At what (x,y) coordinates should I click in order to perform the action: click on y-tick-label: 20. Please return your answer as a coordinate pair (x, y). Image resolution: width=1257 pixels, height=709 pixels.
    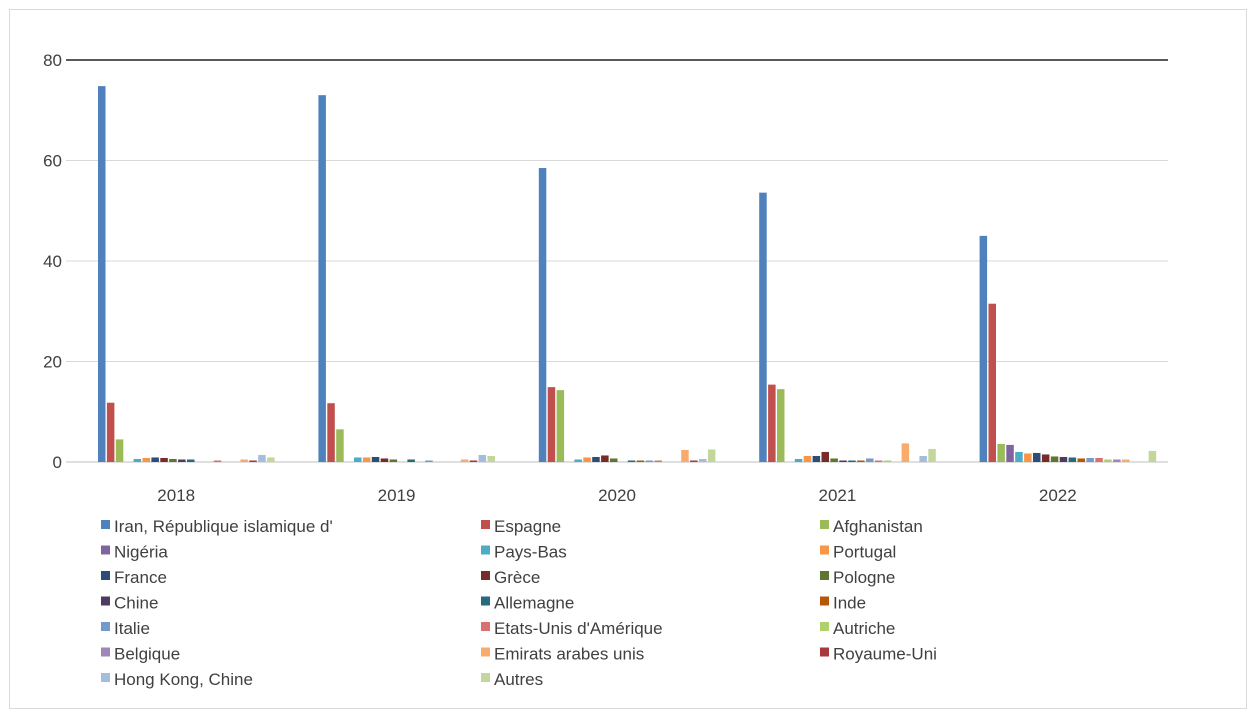
    Looking at the image, I should click on (52, 362).